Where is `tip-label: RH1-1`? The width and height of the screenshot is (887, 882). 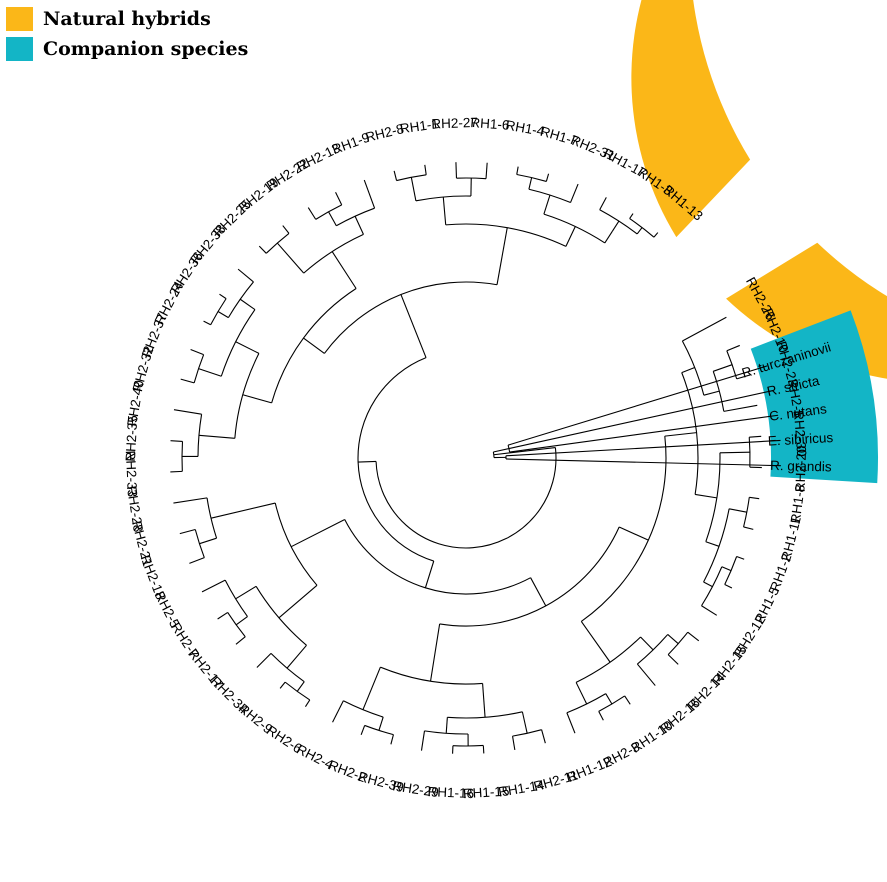 tip-label: RH1-1 is located at coordinates (419, 126).